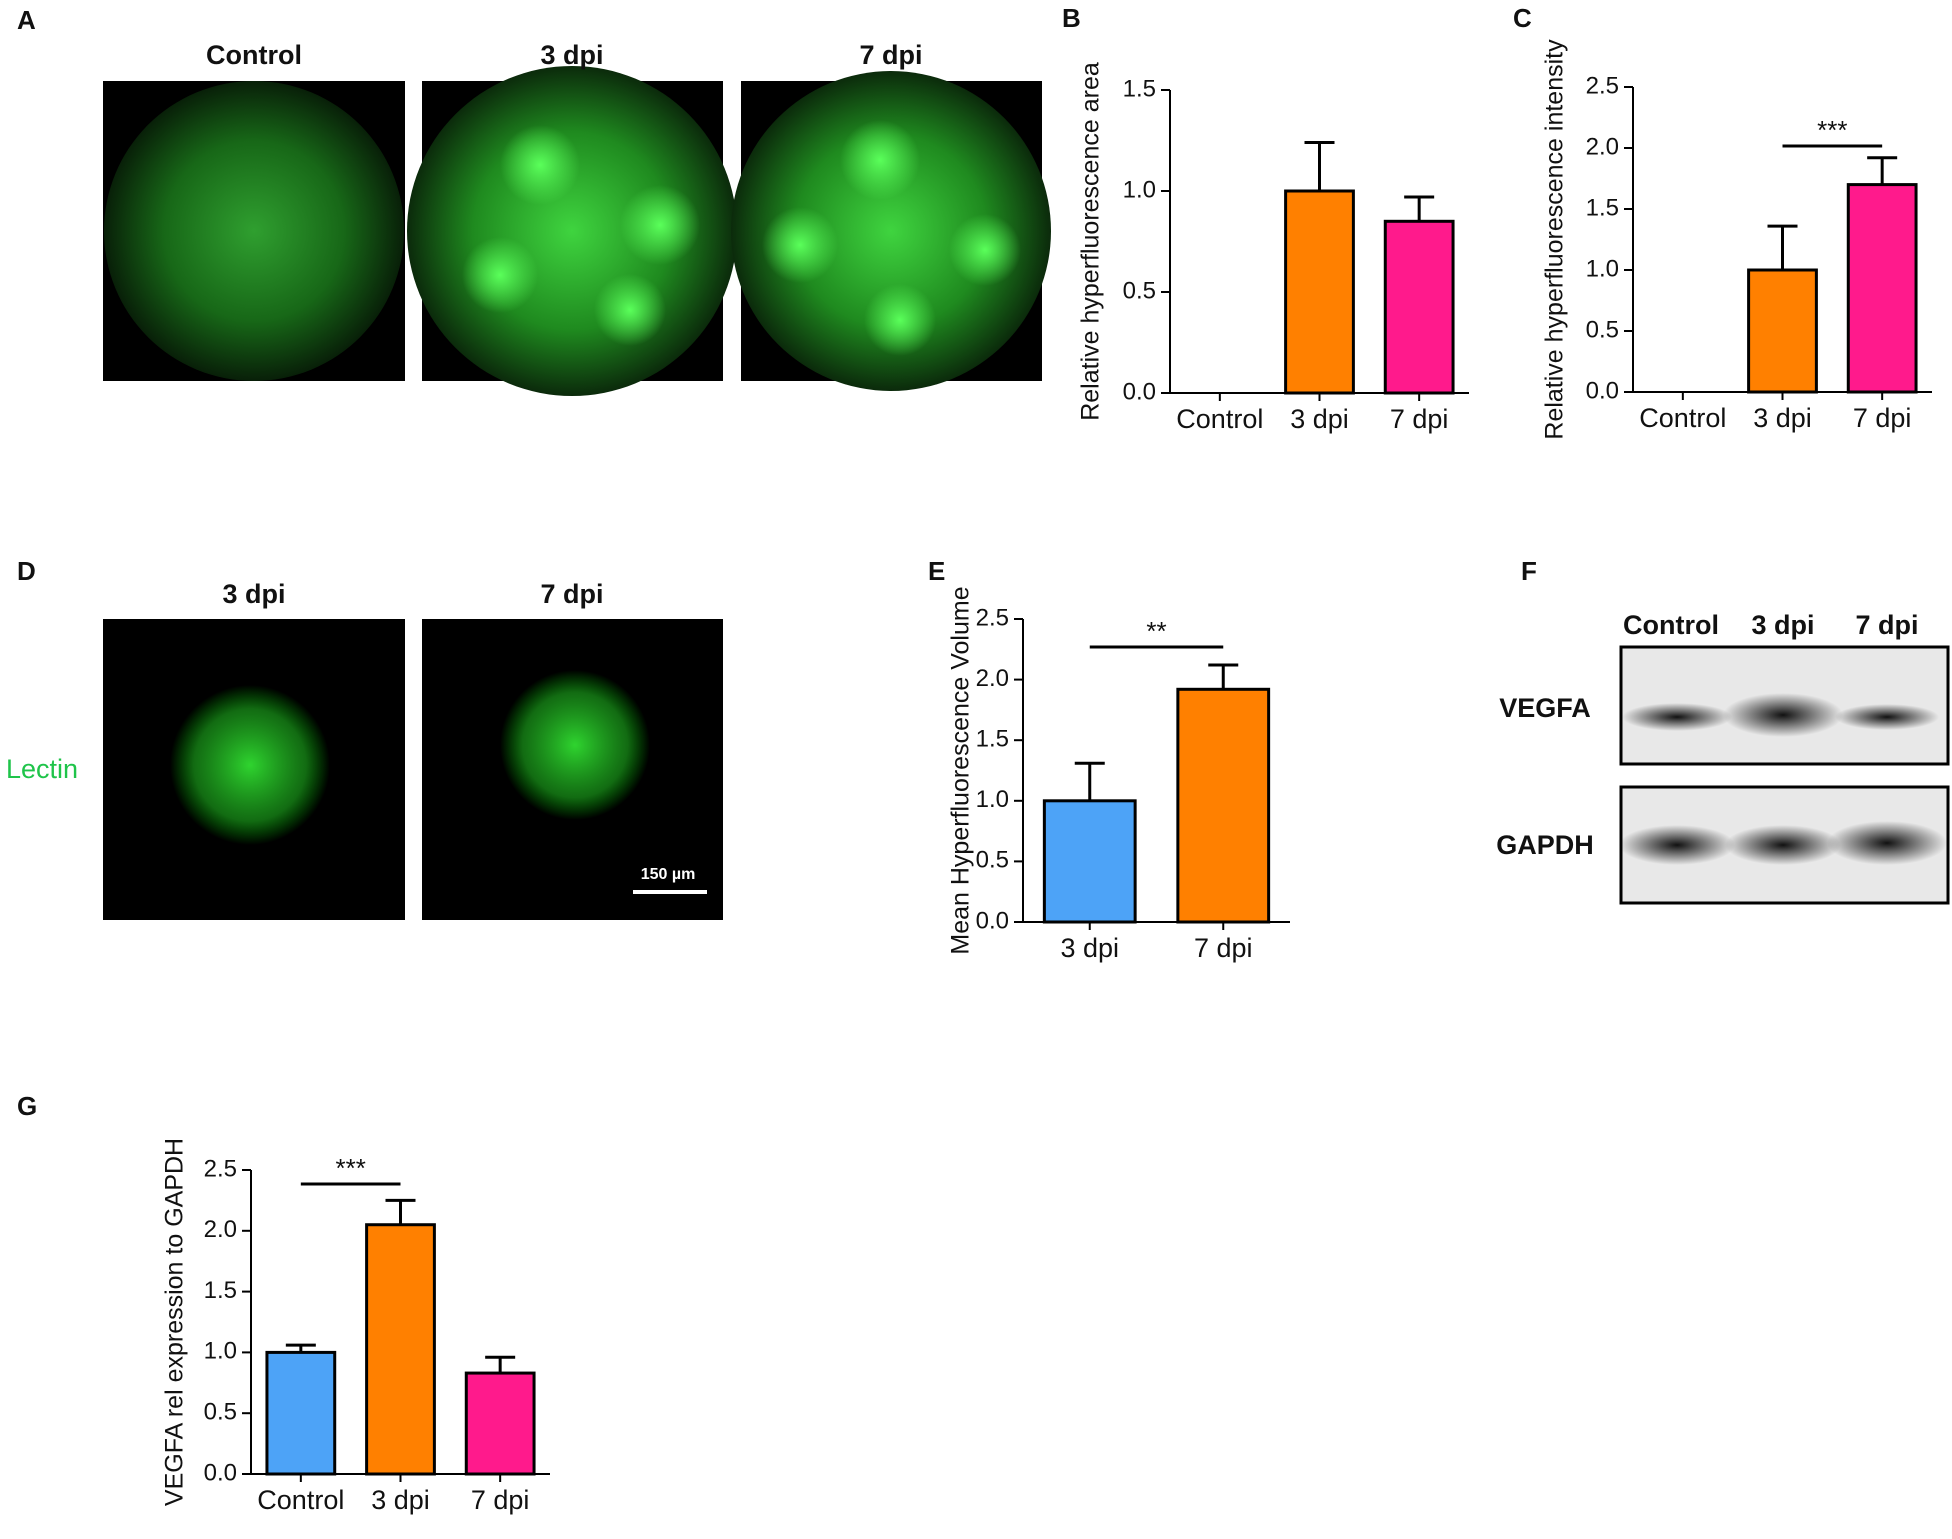  What do you see at coordinates (1522, 18) in the screenshot?
I see `panel-label: C` at bounding box center [1522, 18].